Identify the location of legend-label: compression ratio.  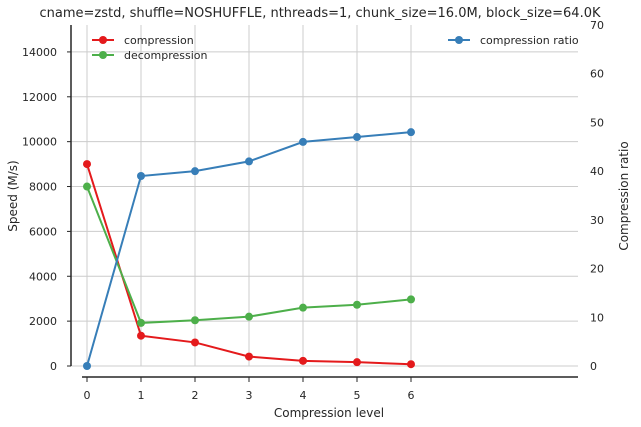
(529, 40).